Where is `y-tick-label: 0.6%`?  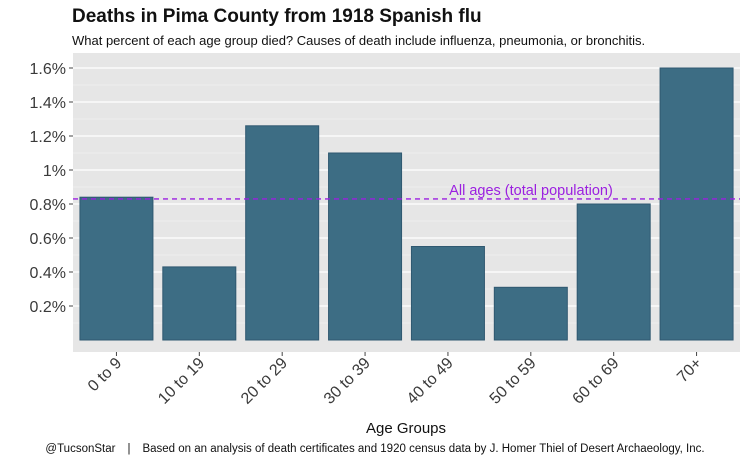 y-tick-label: 0.6% is located at coordinates (48, 239).